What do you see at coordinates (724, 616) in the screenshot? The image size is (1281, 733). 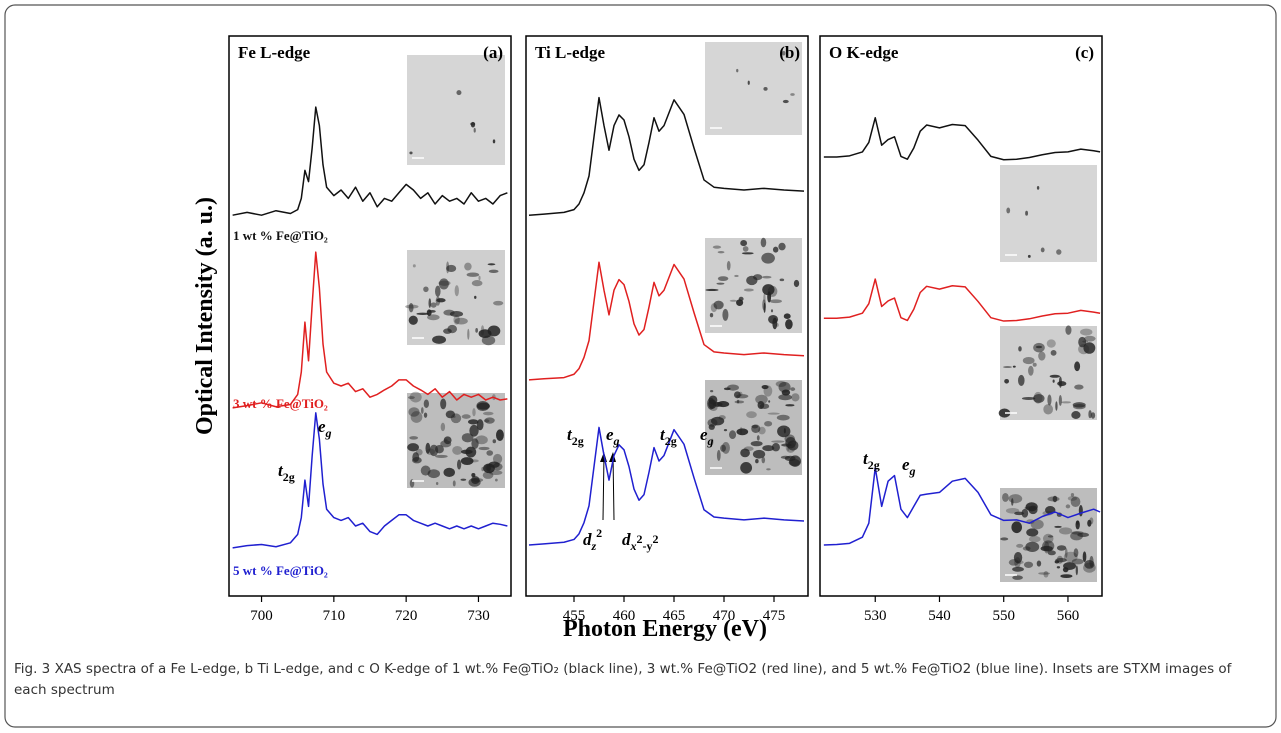 I see `x-tick-label: 470` at bounding box center [724, 616].